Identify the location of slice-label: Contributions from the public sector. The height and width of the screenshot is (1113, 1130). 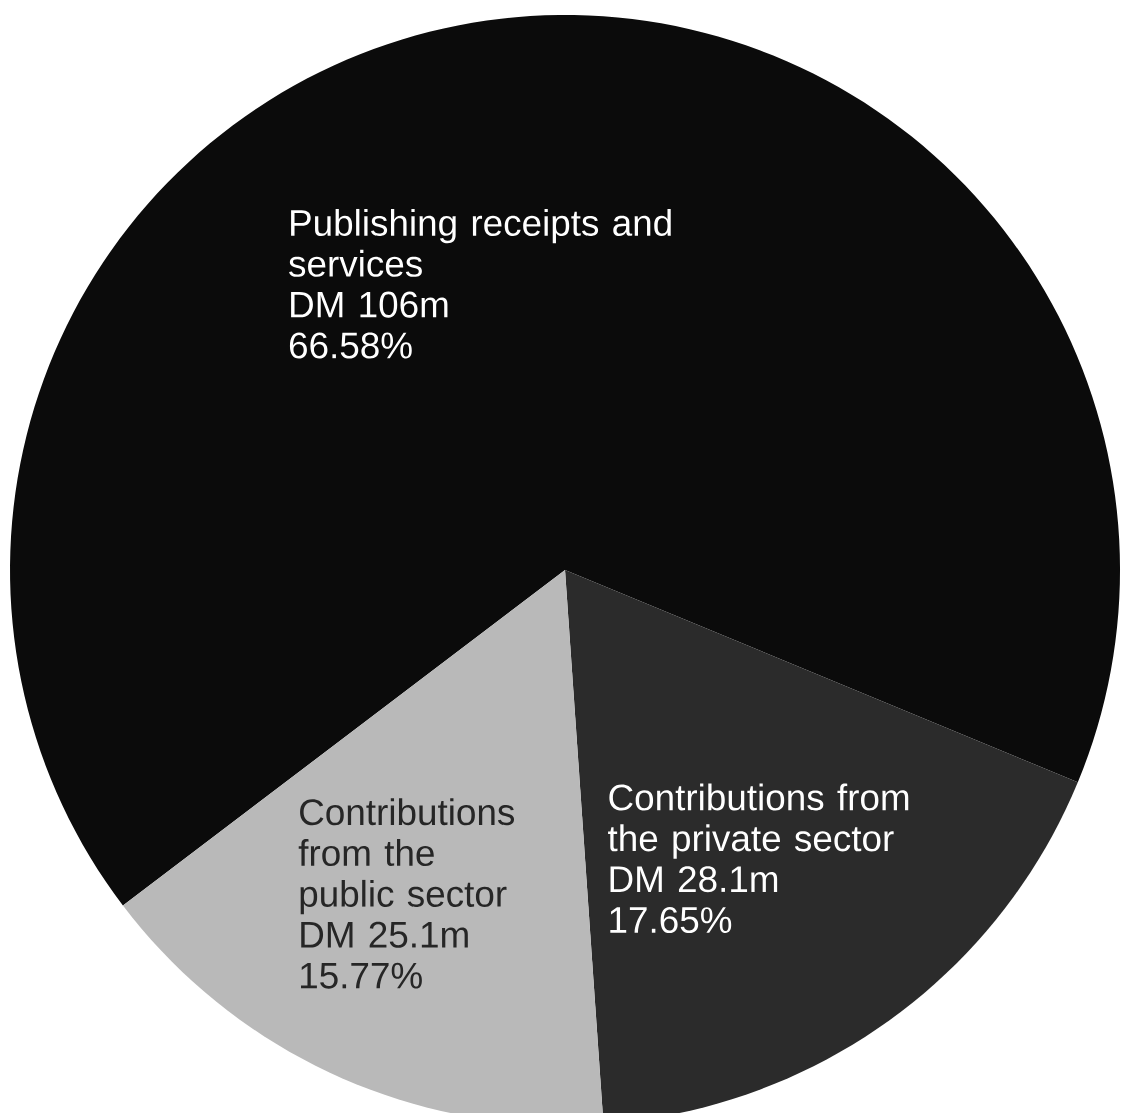
(406, 856).